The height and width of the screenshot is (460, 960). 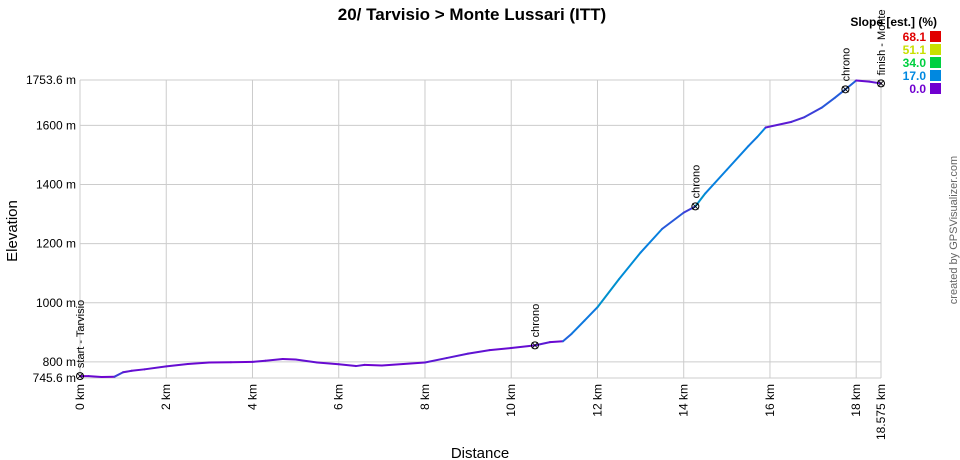 What do you see at coordinates (915, 37) in the screenshot?
I see `legend-entry-label: 68.1` at bounding box center [915, 37].